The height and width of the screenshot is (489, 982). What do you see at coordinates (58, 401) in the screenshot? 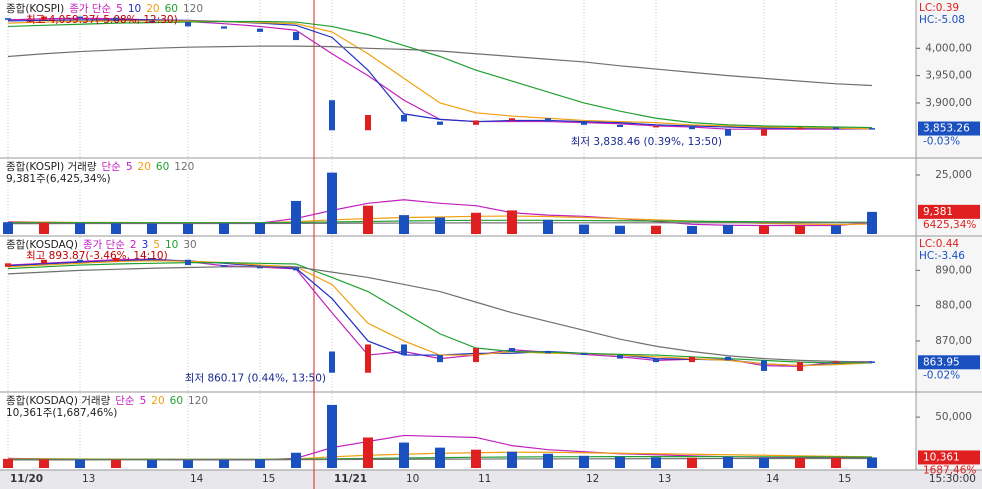
I see `legend-title: 종합(KOSDAQ) 거래량` at bounding box center [58, 401].